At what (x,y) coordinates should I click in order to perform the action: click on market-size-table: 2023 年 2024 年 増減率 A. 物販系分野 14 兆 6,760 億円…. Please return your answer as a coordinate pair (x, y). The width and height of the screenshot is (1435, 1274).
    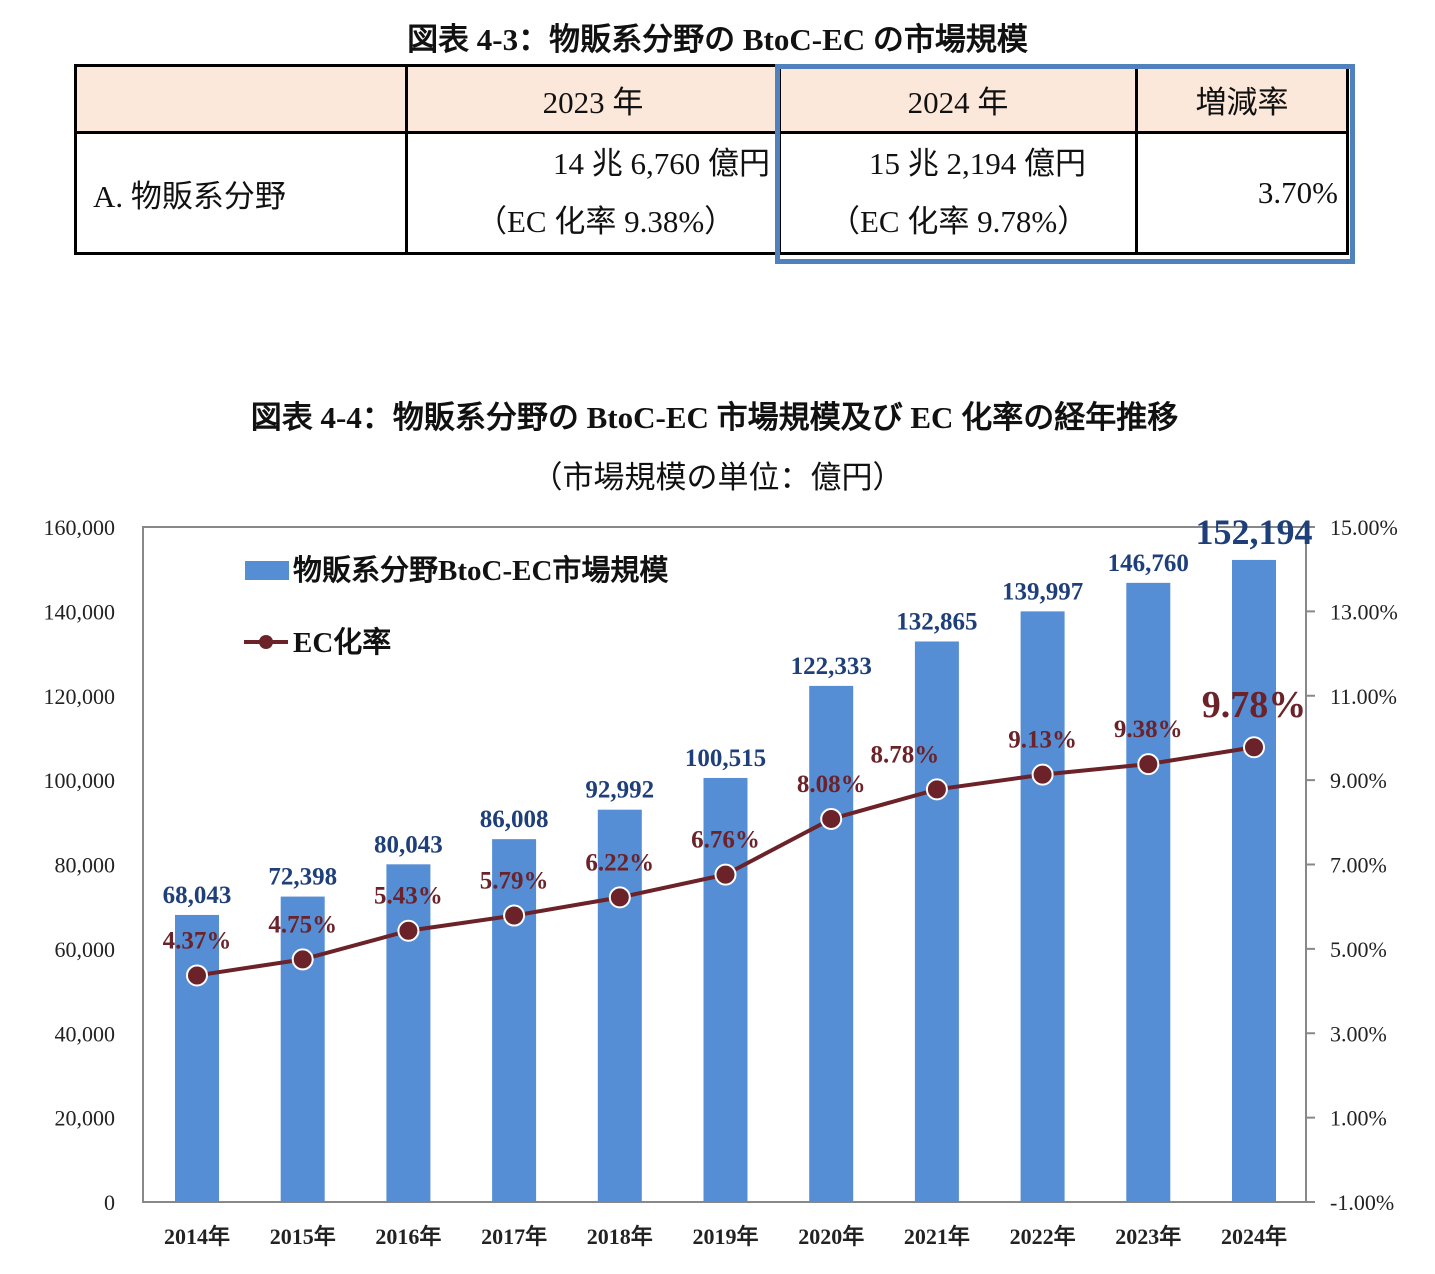
    Looking at the image, I should click on (711, 159).